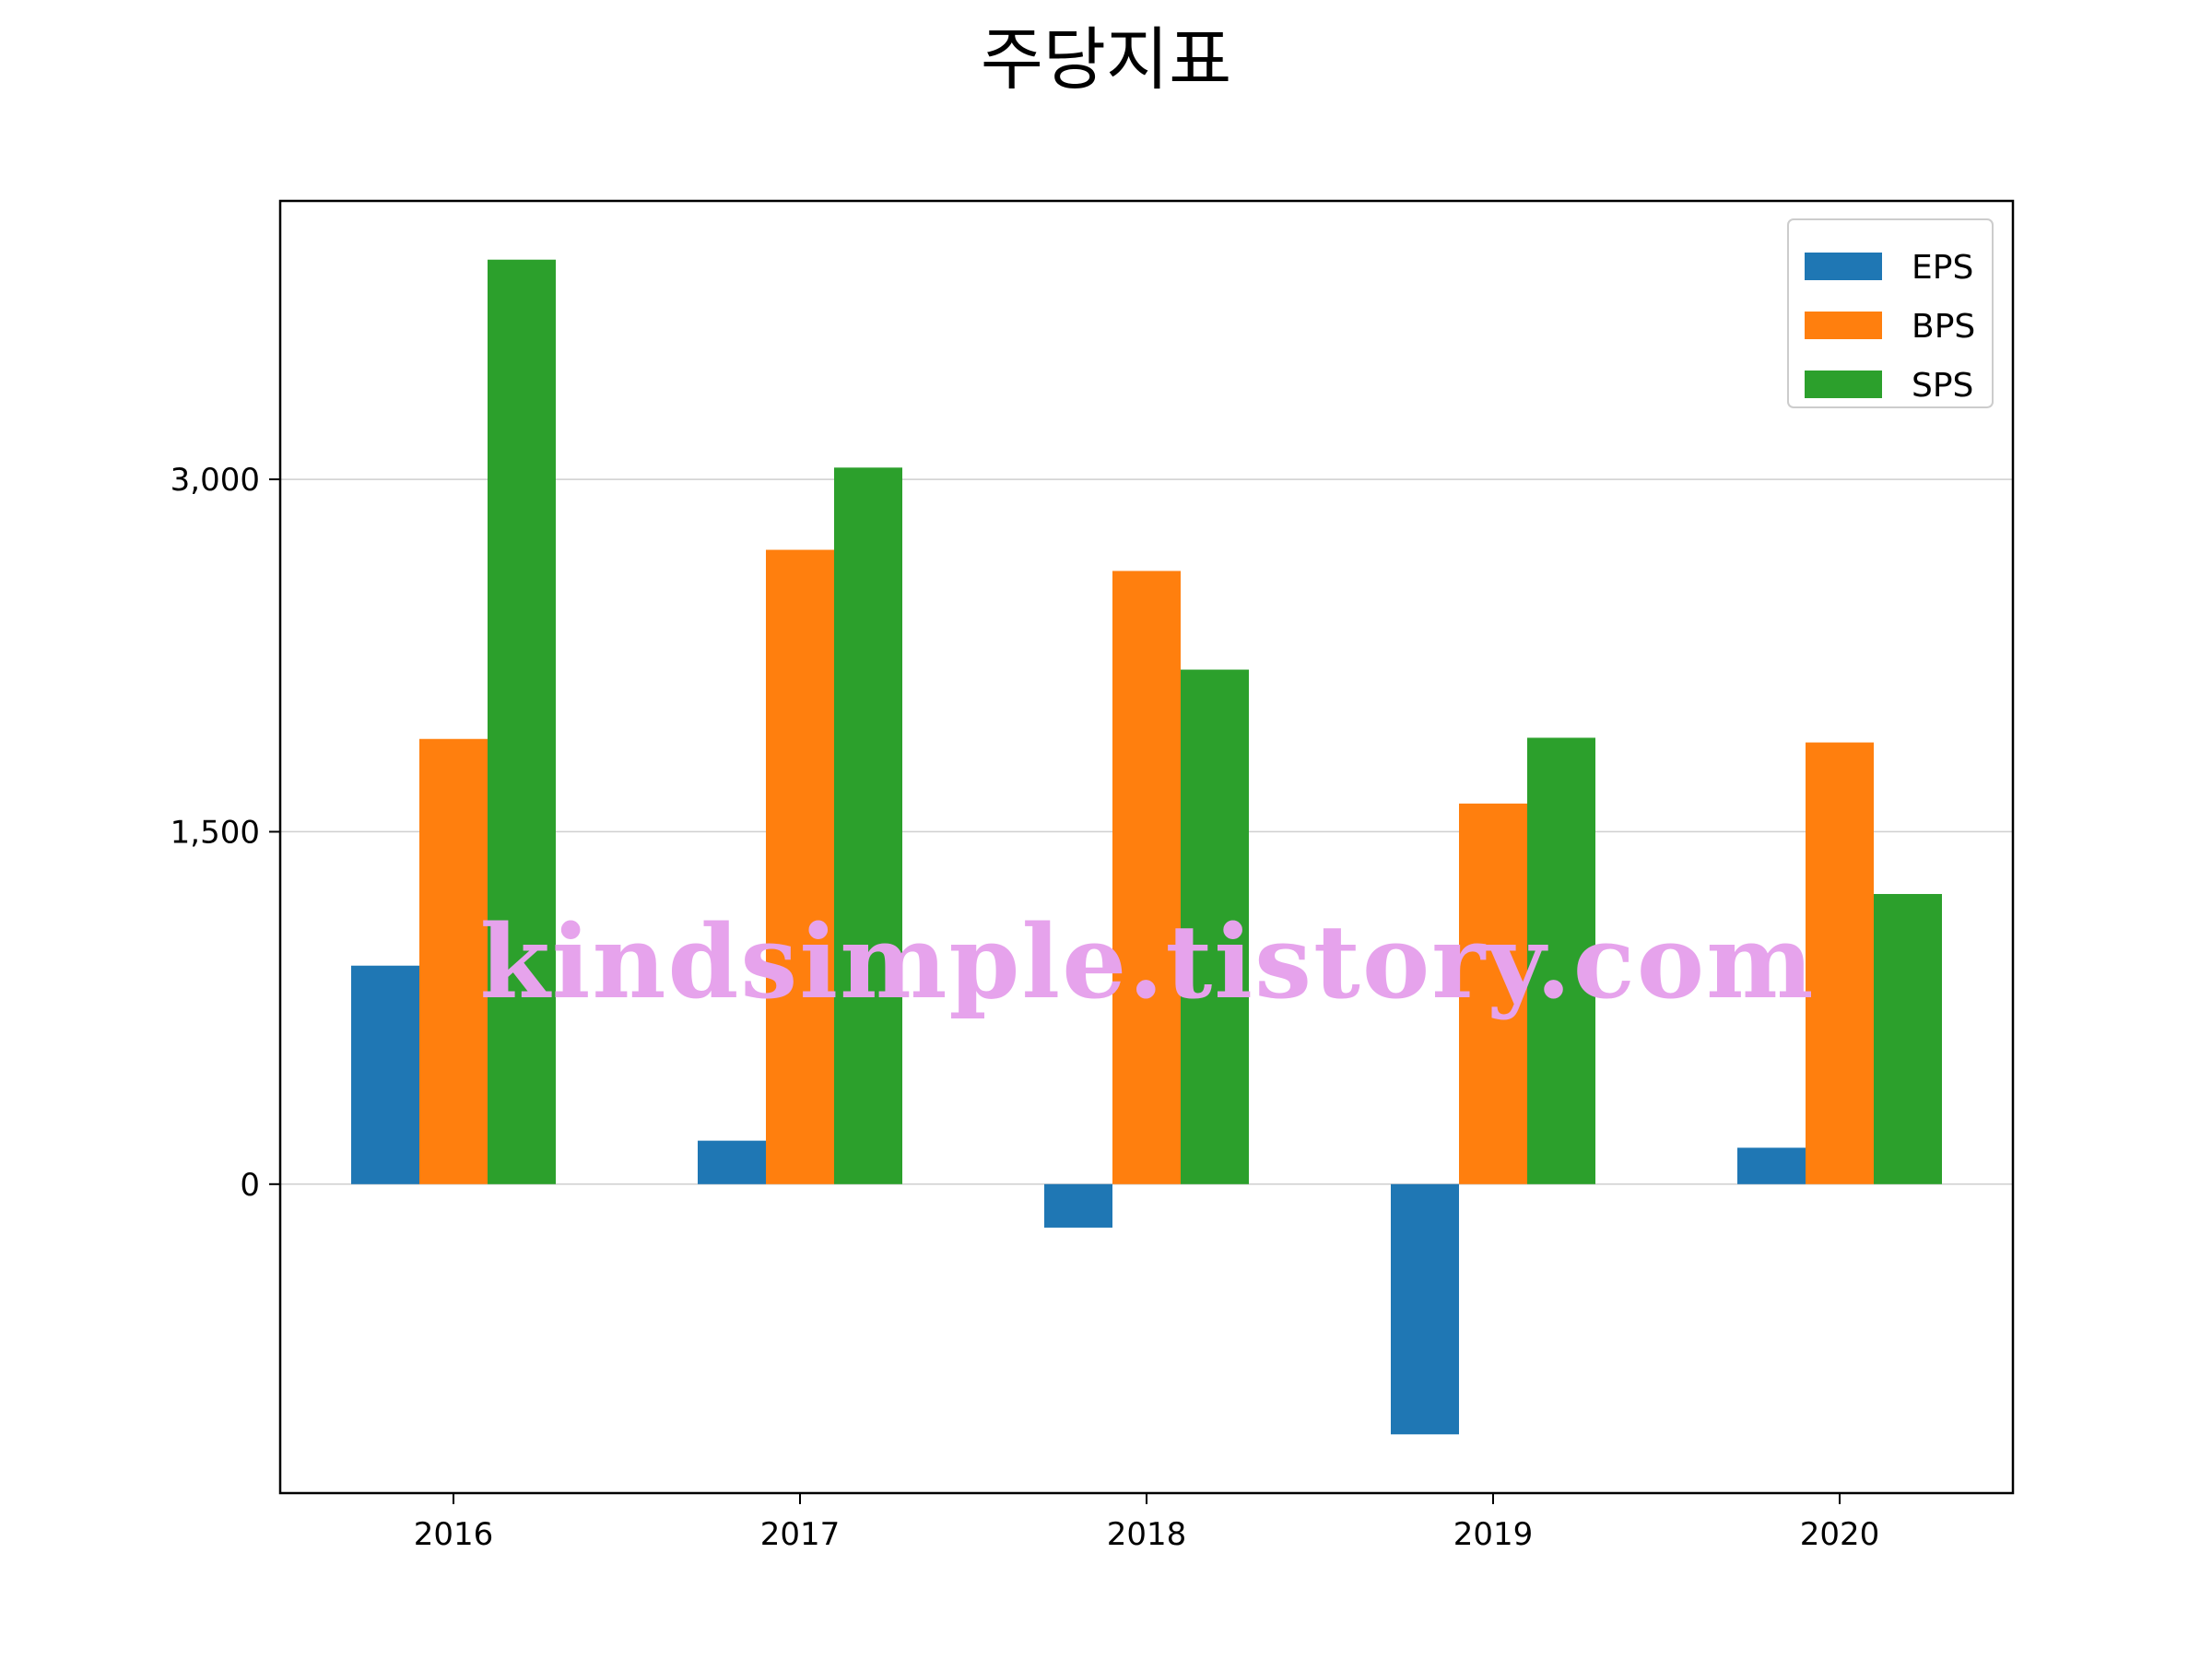  What do you see at coordinates (385, 1074) in the screenshot?
I see `bar-eps-2016` at bounding box center [385, 1074].